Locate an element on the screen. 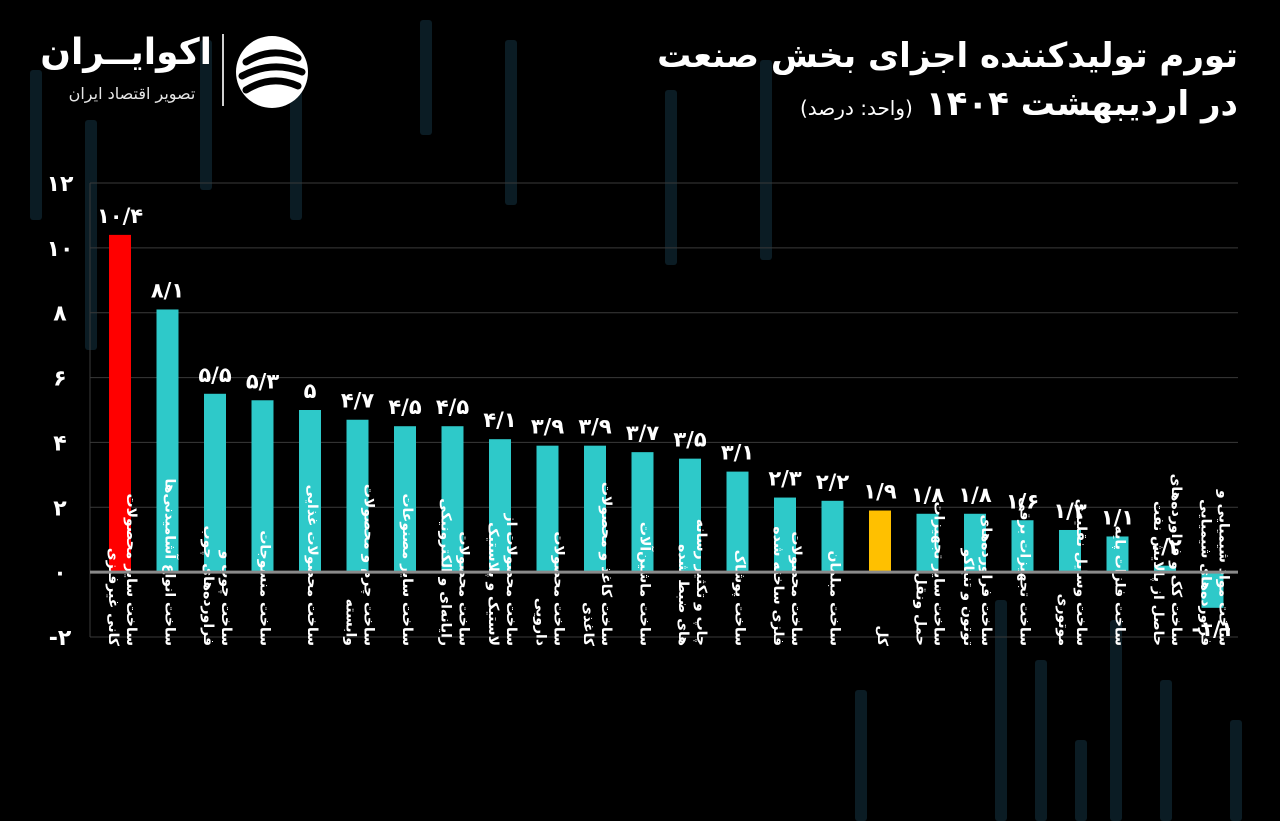  x-tick-label: ساخت سایر مصنوعات is located at coordinates (407, 569).